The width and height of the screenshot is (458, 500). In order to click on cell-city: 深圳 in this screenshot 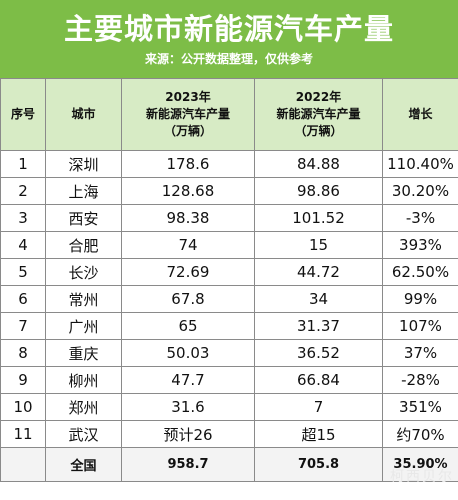, I will do `click(83, 164)`.